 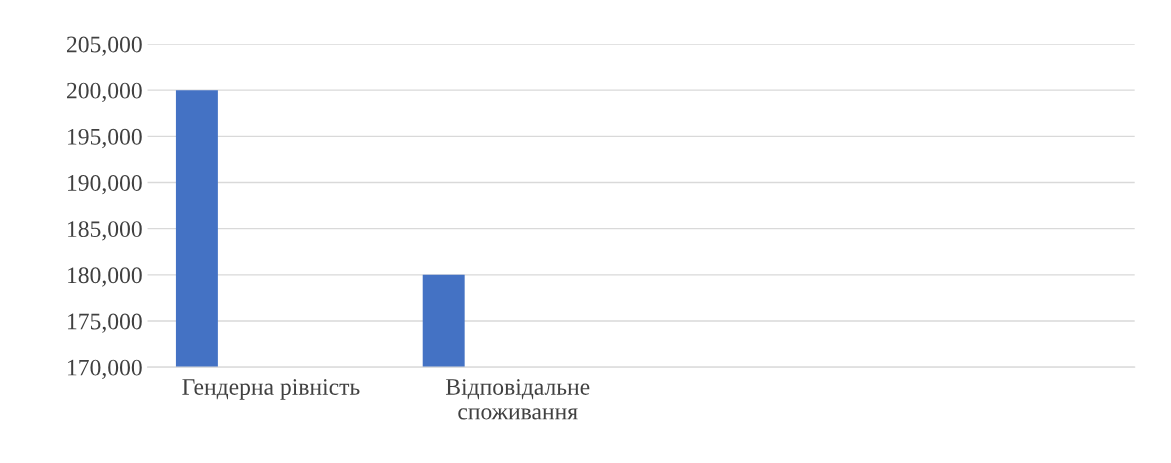 I want to click on x-tick-label: Гендерна рівність, so click(x=271, y=389).